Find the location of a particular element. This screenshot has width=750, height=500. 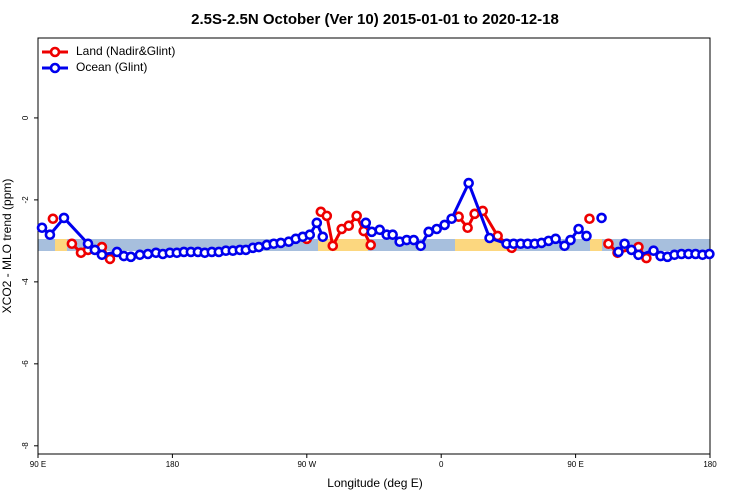

x-axis-label: Longitude (deg E) is located at coordinates (374, 483).